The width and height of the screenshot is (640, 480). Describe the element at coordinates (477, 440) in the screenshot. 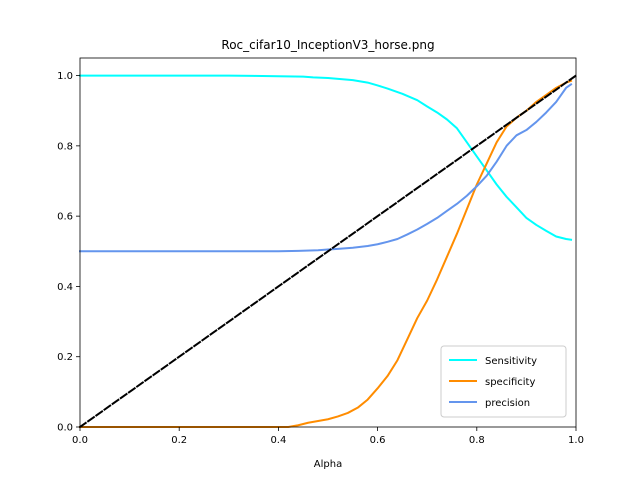

I see `x-tick-label: 0.8` at that location.